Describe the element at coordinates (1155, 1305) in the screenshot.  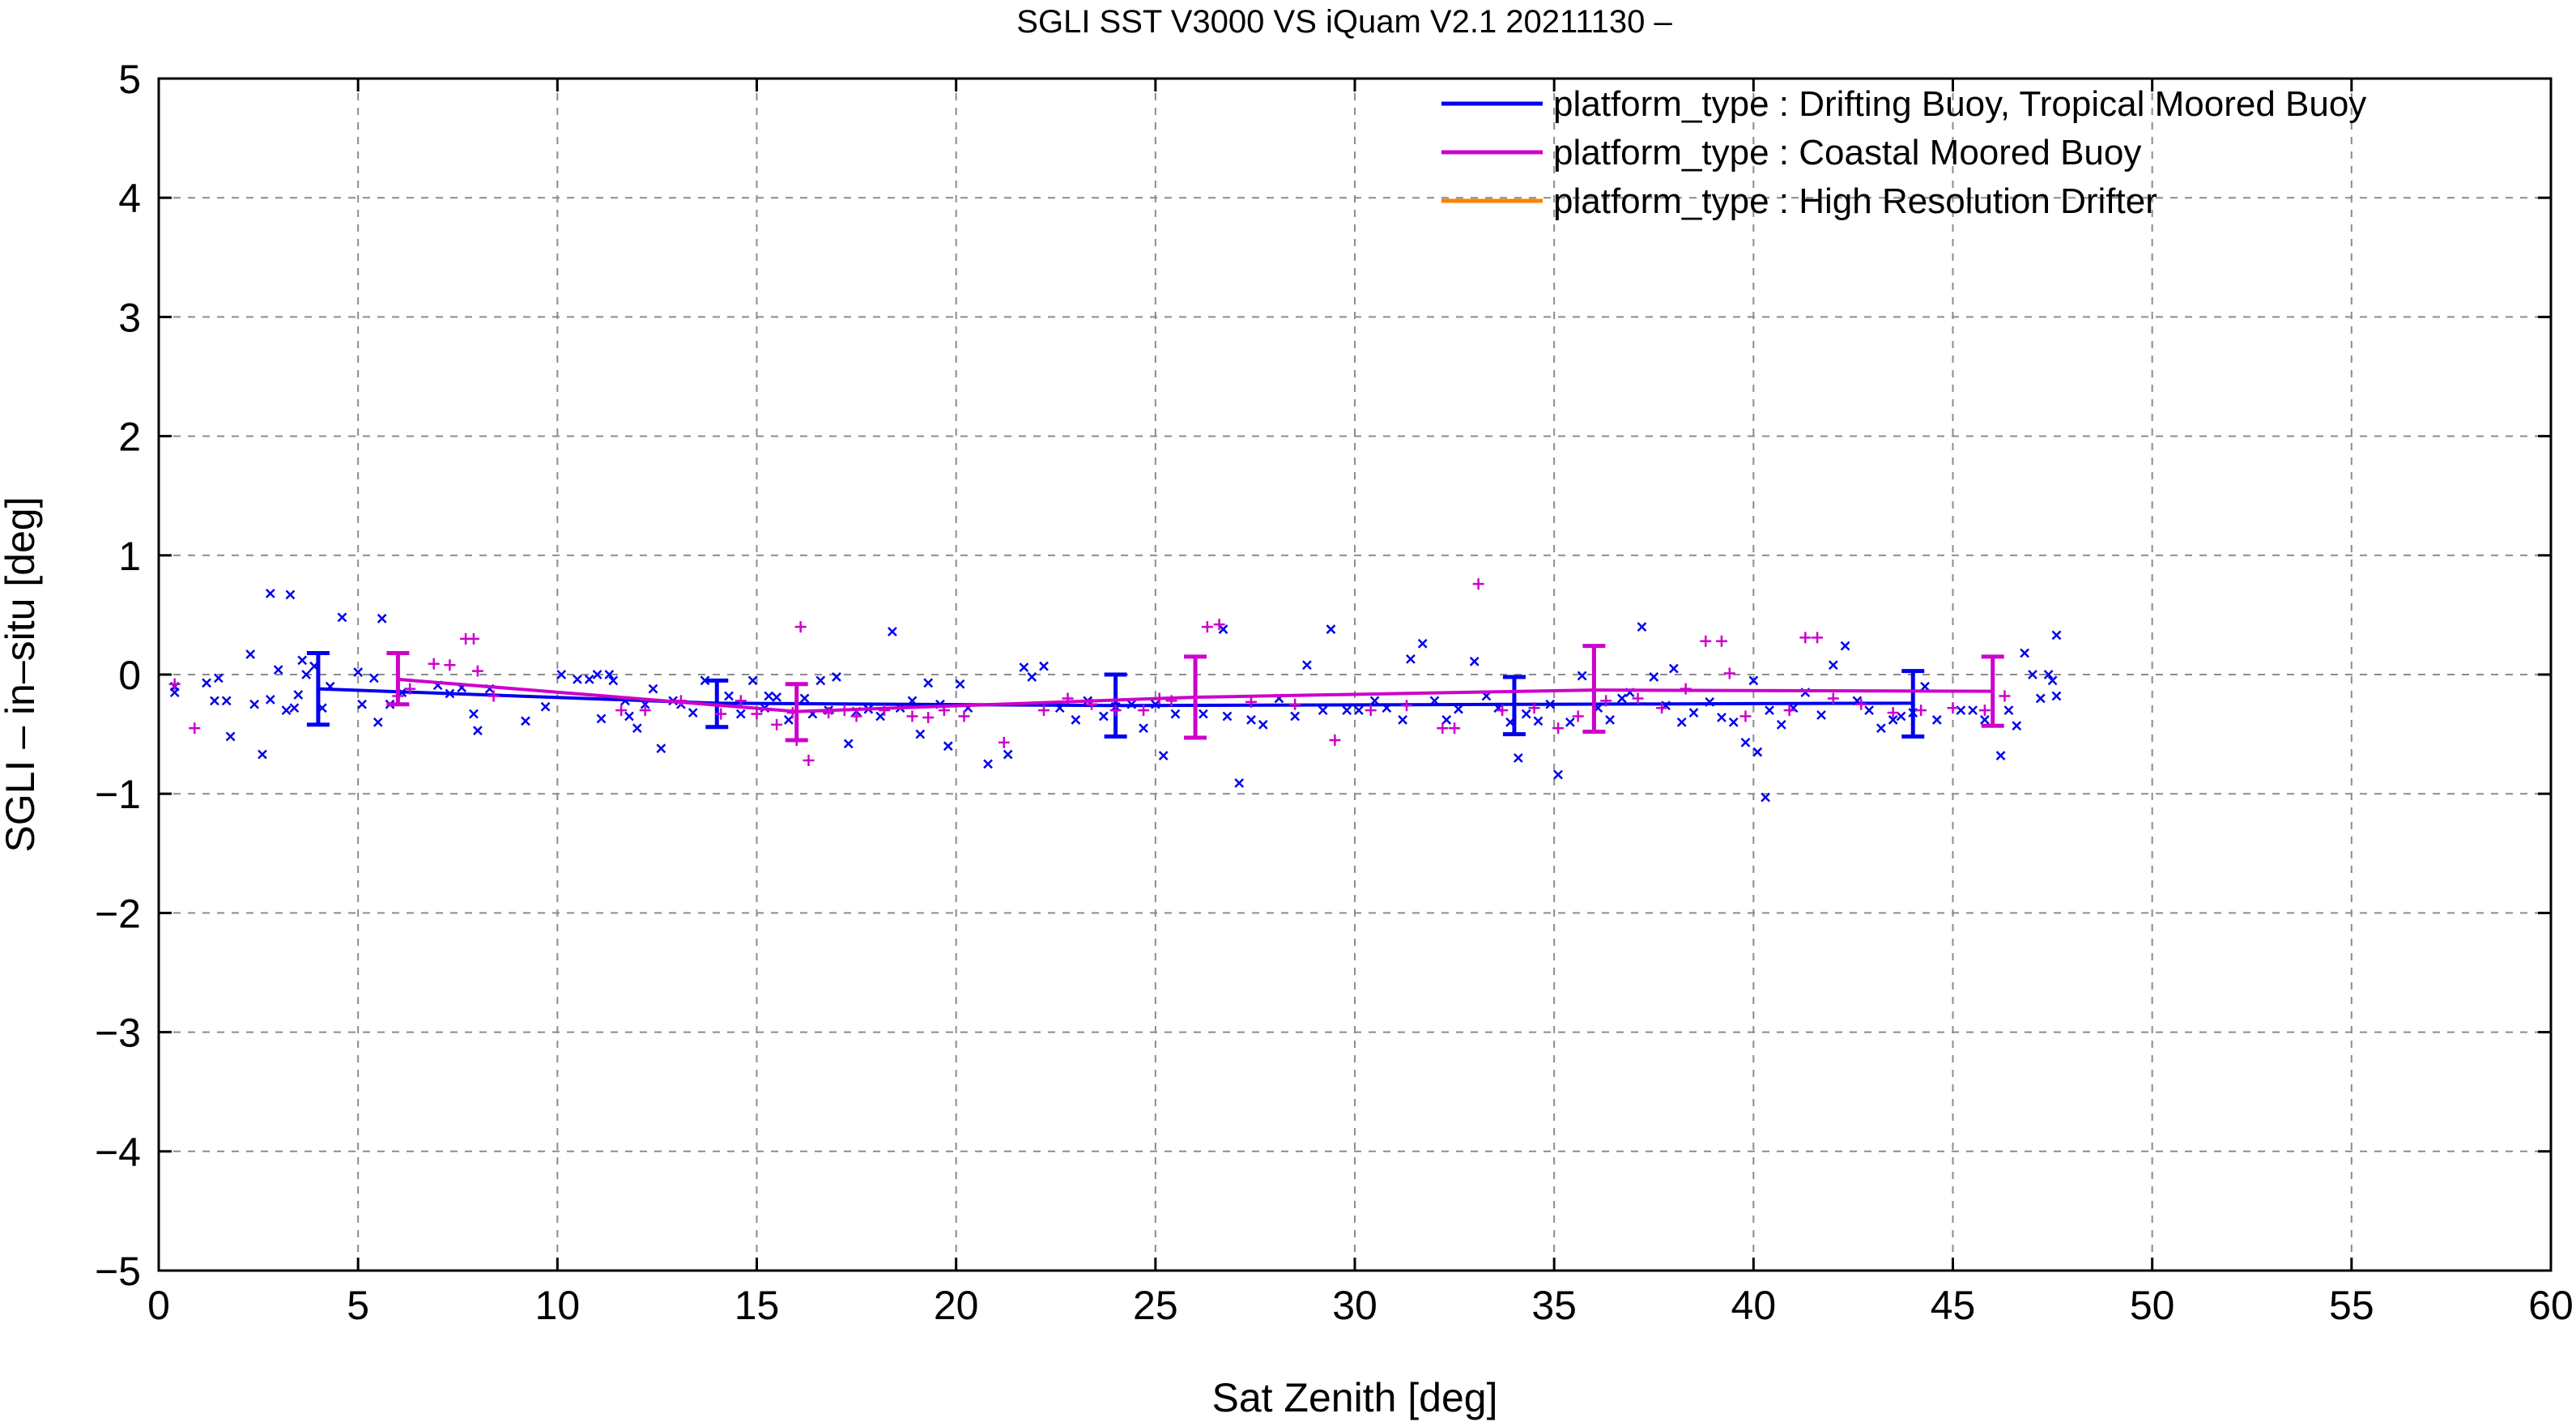
I see `x-tick-label: 25` at that location.